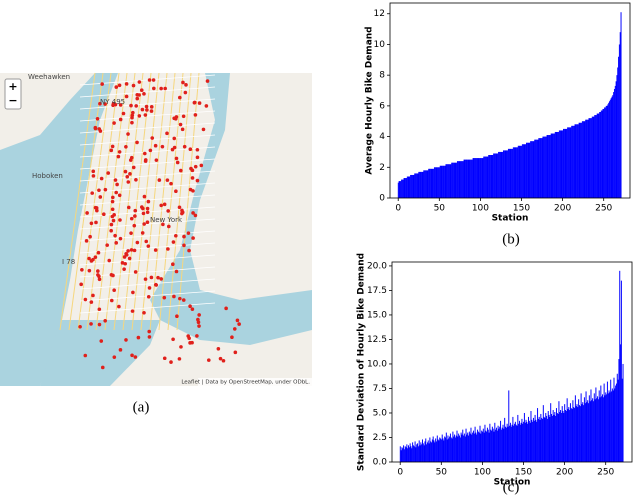  Describe the element at coordinates (377, 315) in the screenshot. I see `y-tick-label: 15.0` at that location.